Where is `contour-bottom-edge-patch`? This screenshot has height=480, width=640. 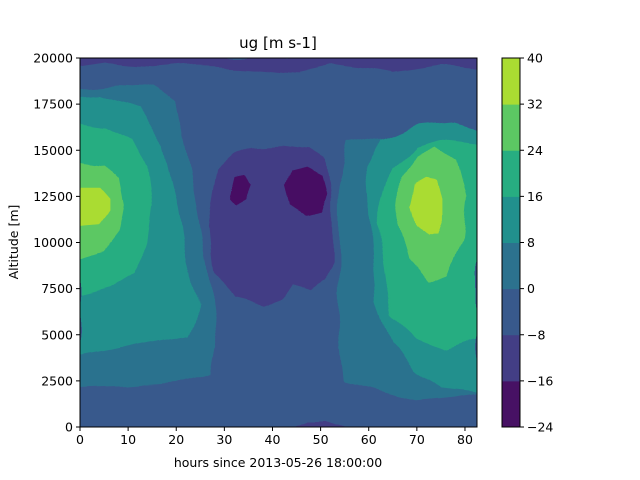
contour-bottom-edge-patch is located at coordinates (320, 423).